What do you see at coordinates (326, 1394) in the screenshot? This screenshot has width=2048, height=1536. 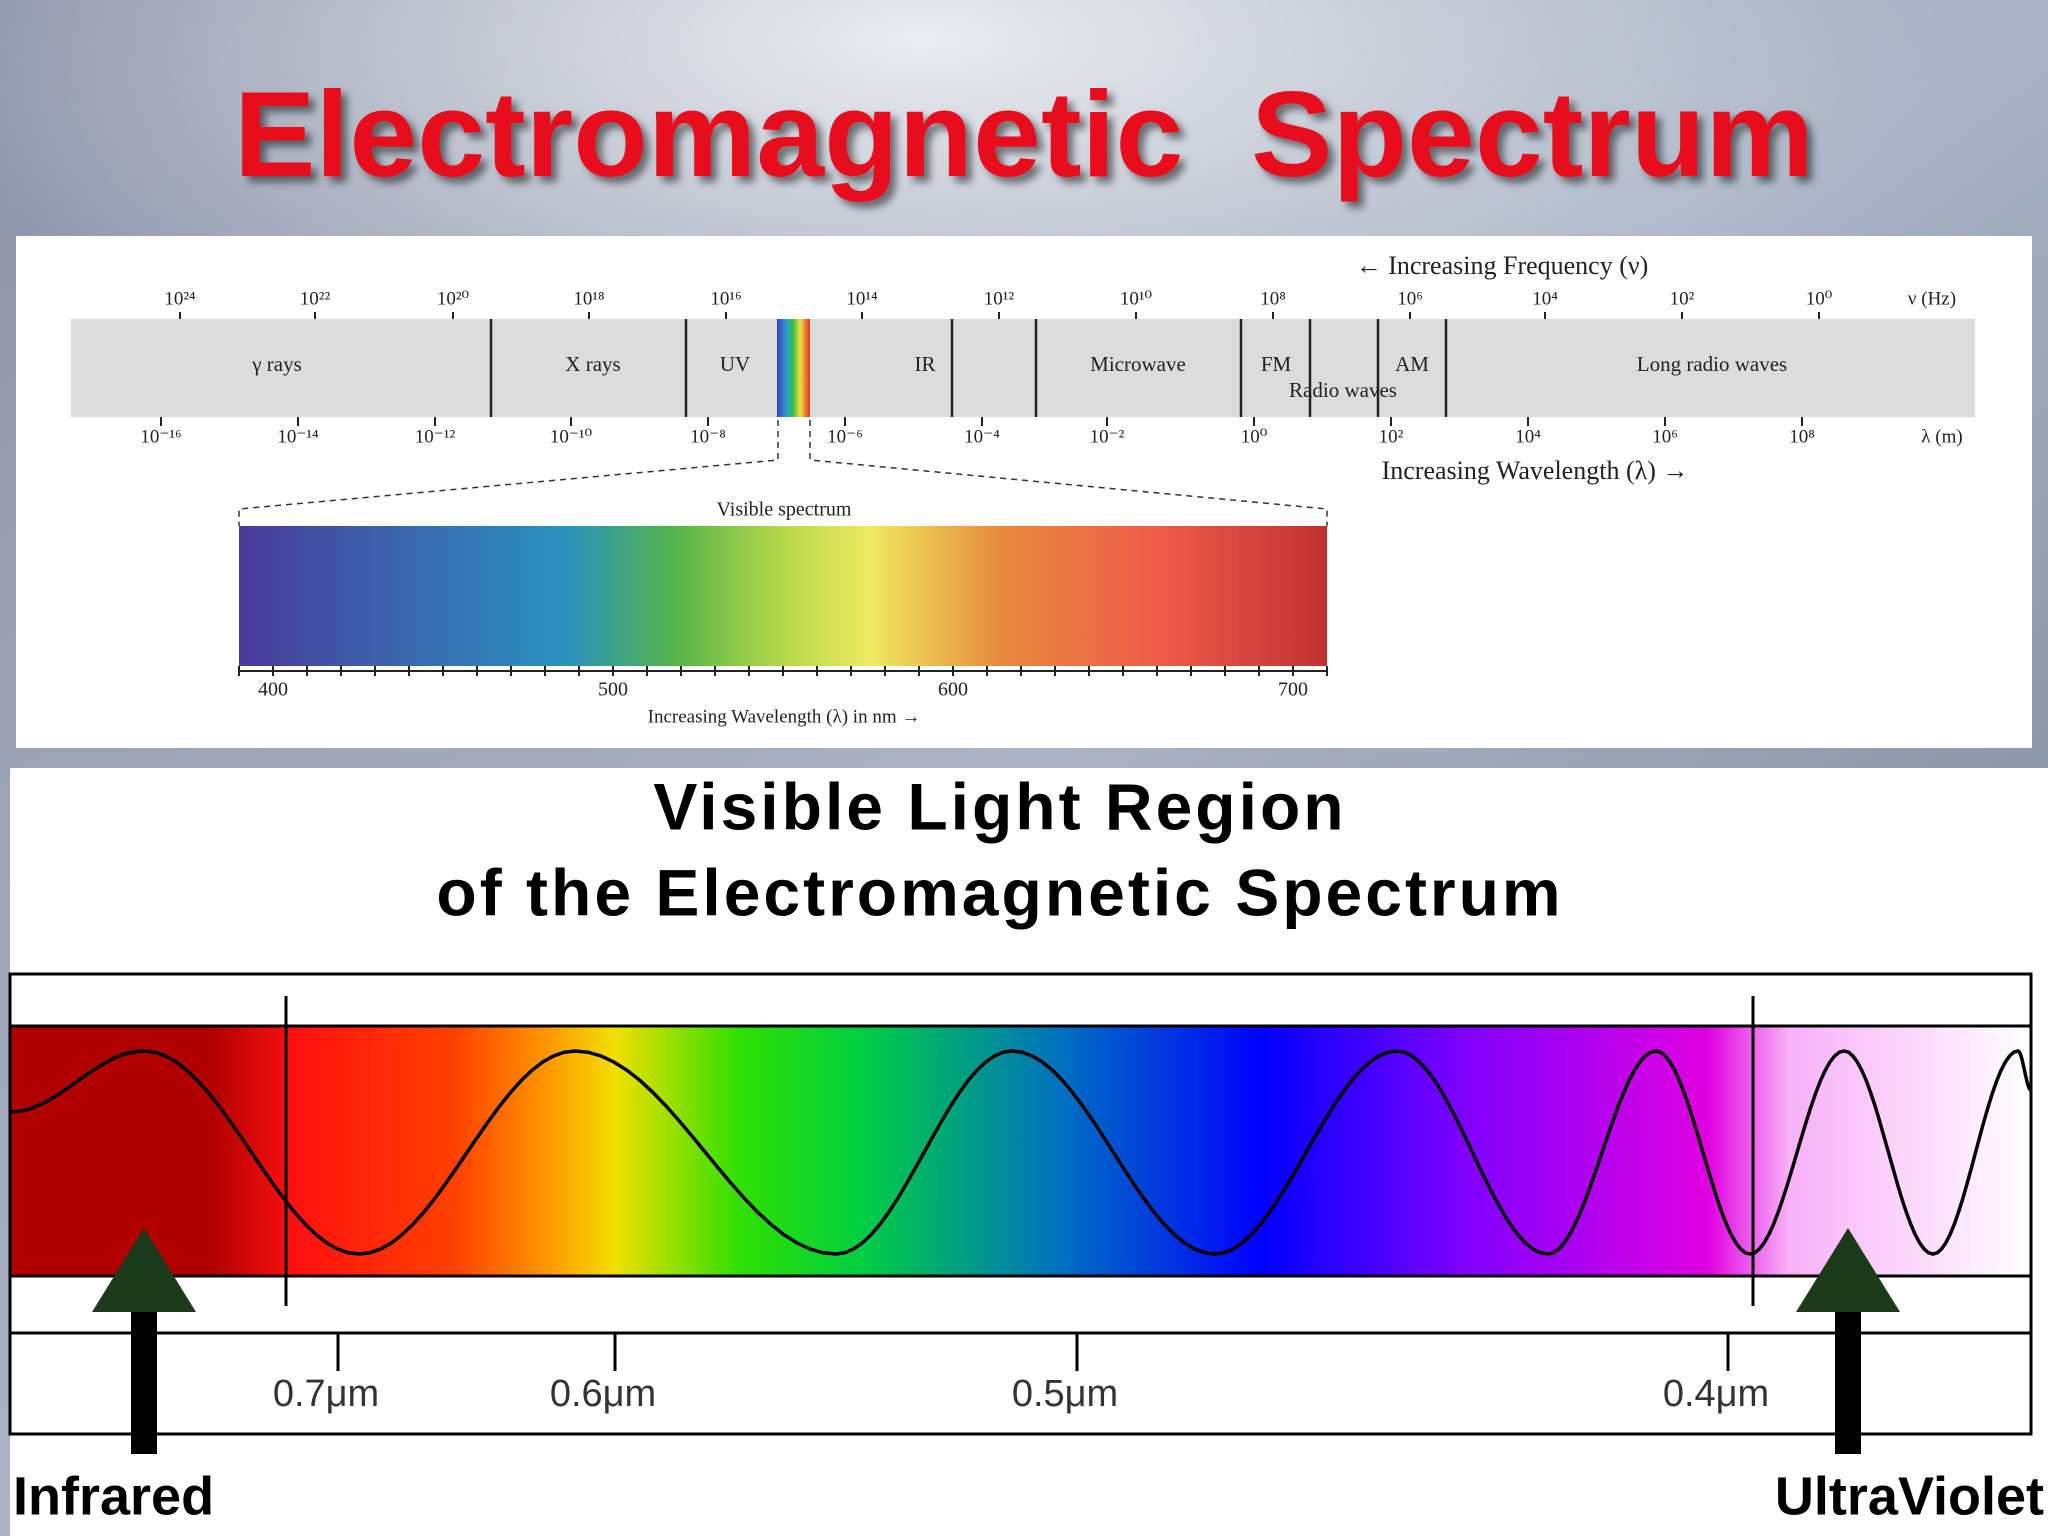 I see `scale-label: 0.7μm` at bounding box center [326, 1394].